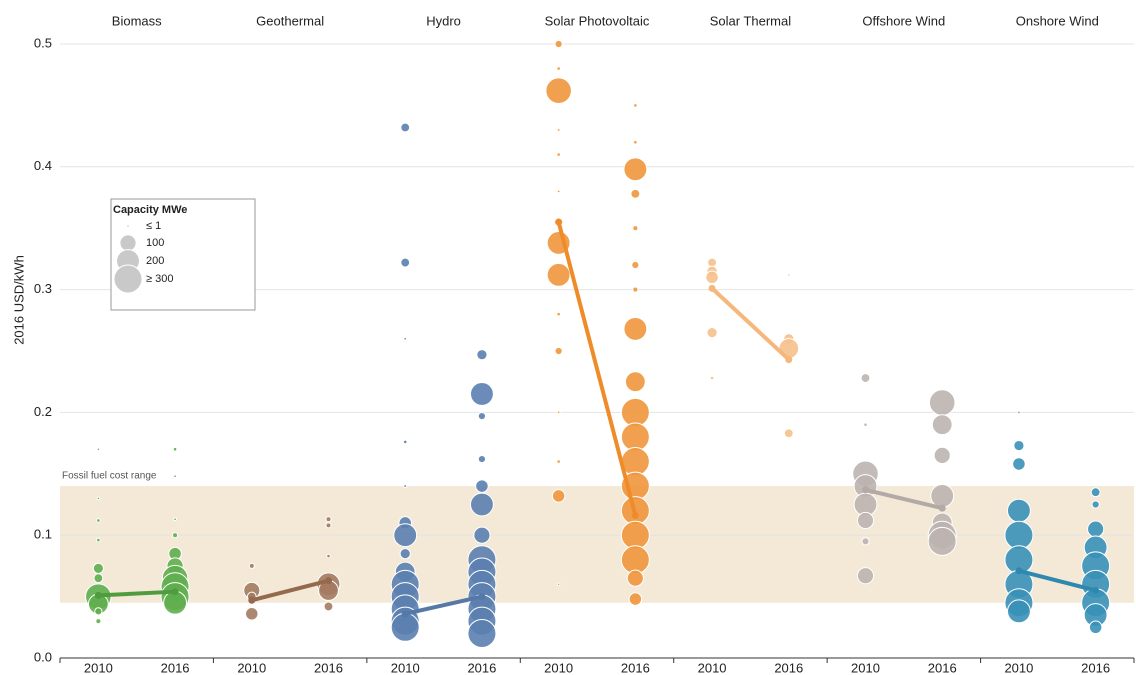 The image size is (1136, 675). I want to click on legend: Capacity MWe ≤ 1 100 200 ≥ 300, so click(183, 254).